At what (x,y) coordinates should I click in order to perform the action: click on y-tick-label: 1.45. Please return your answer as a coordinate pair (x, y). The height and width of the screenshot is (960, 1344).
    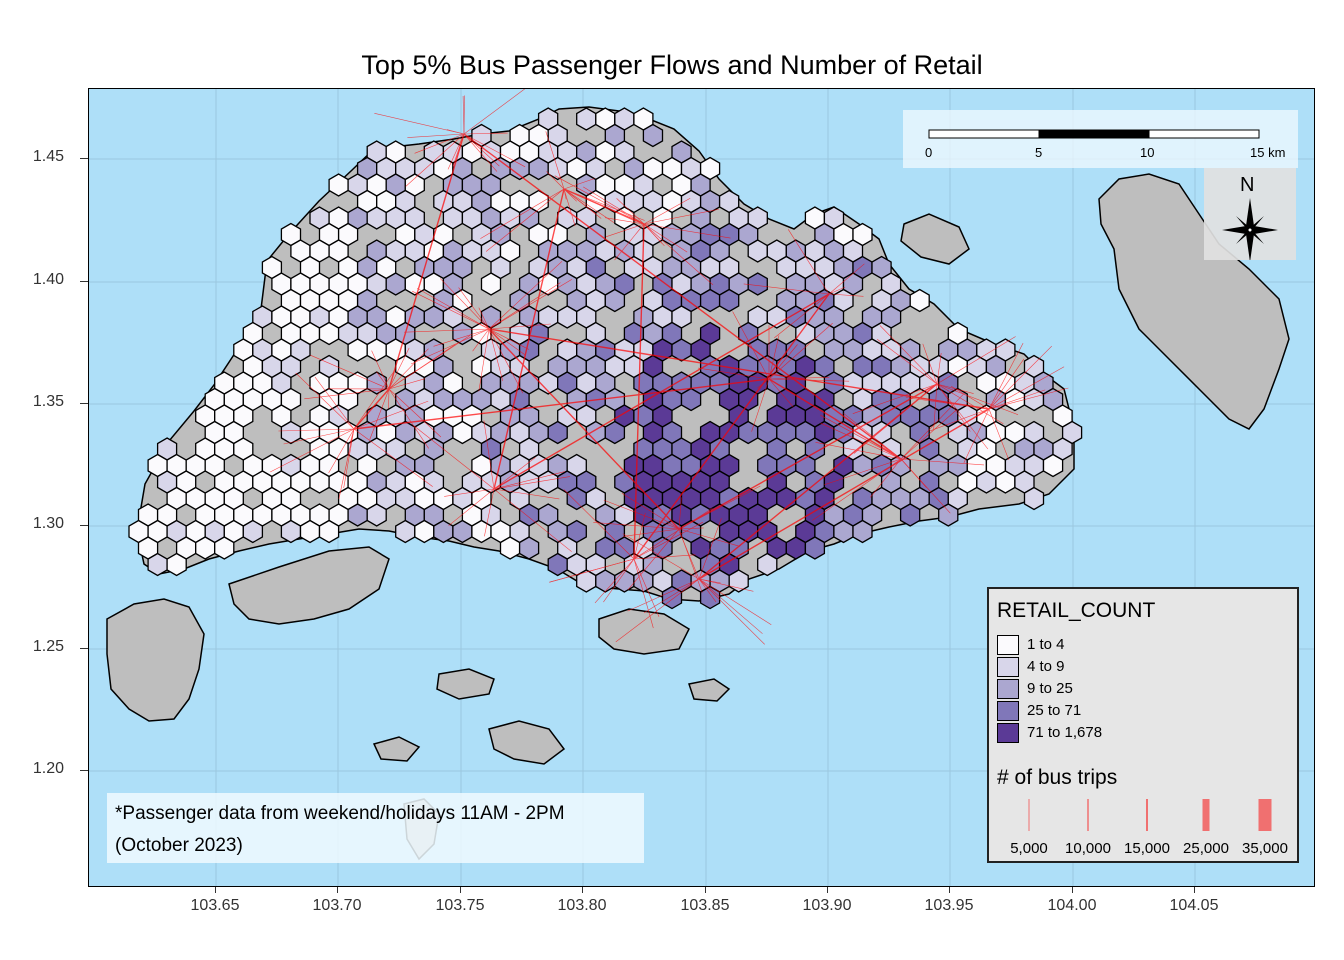
    Looking at the image, I should click on (48, 156).